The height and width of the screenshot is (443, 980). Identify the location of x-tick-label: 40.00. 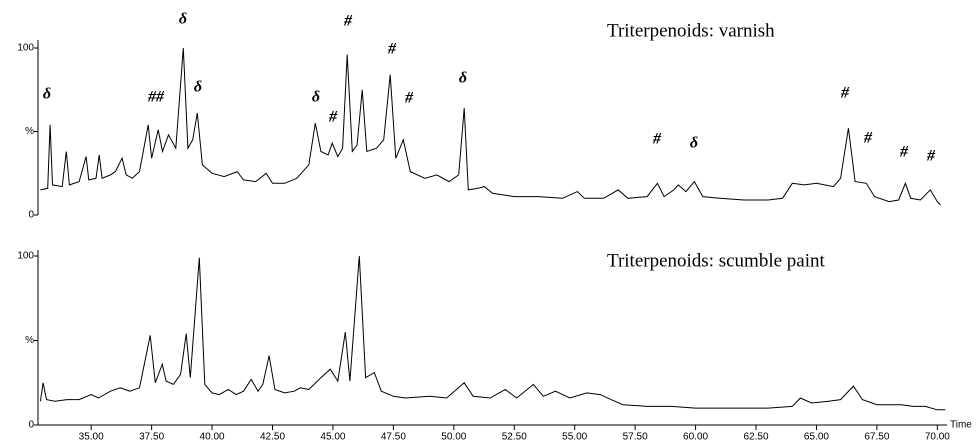
(212, 437).